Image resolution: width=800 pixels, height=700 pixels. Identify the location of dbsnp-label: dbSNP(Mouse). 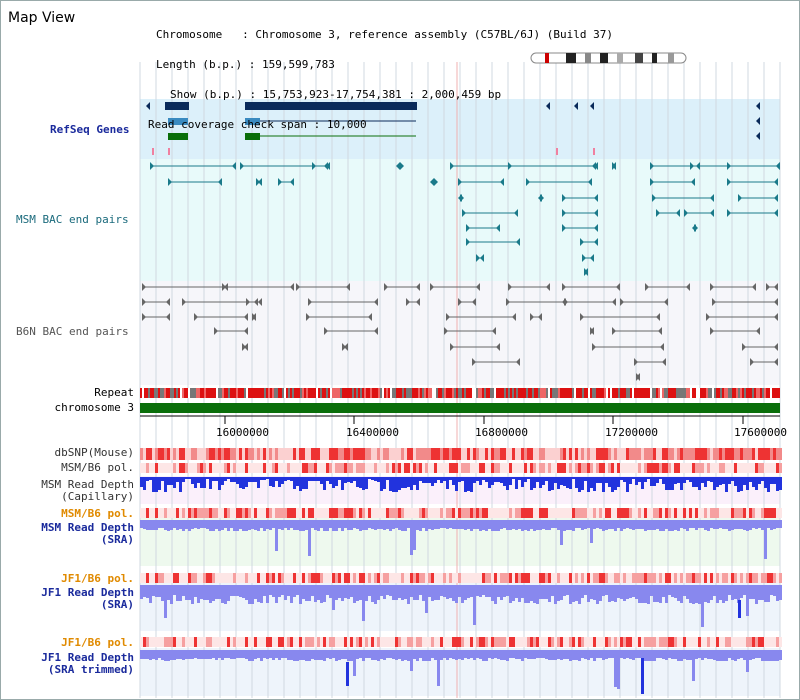
(94, 452).